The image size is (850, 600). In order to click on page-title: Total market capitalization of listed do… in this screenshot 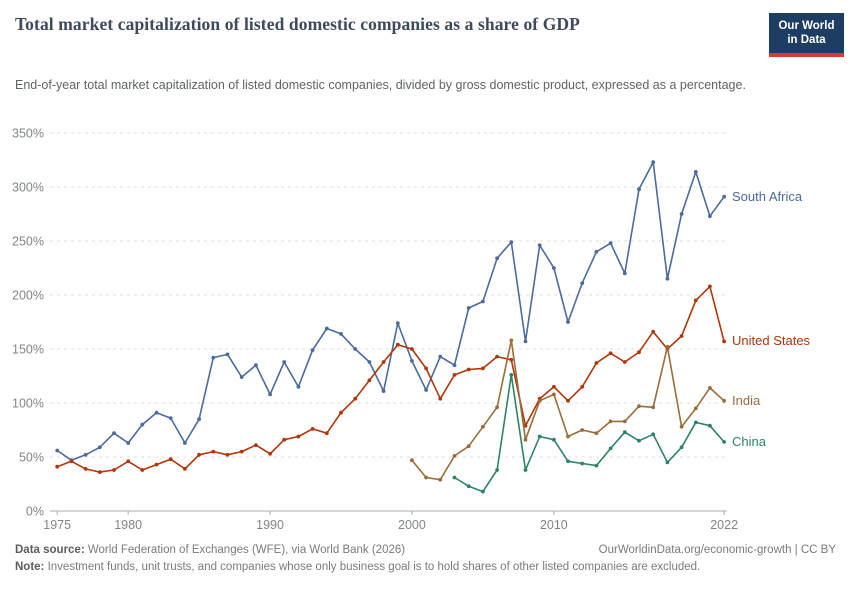, I will do `click(297, 24)`.